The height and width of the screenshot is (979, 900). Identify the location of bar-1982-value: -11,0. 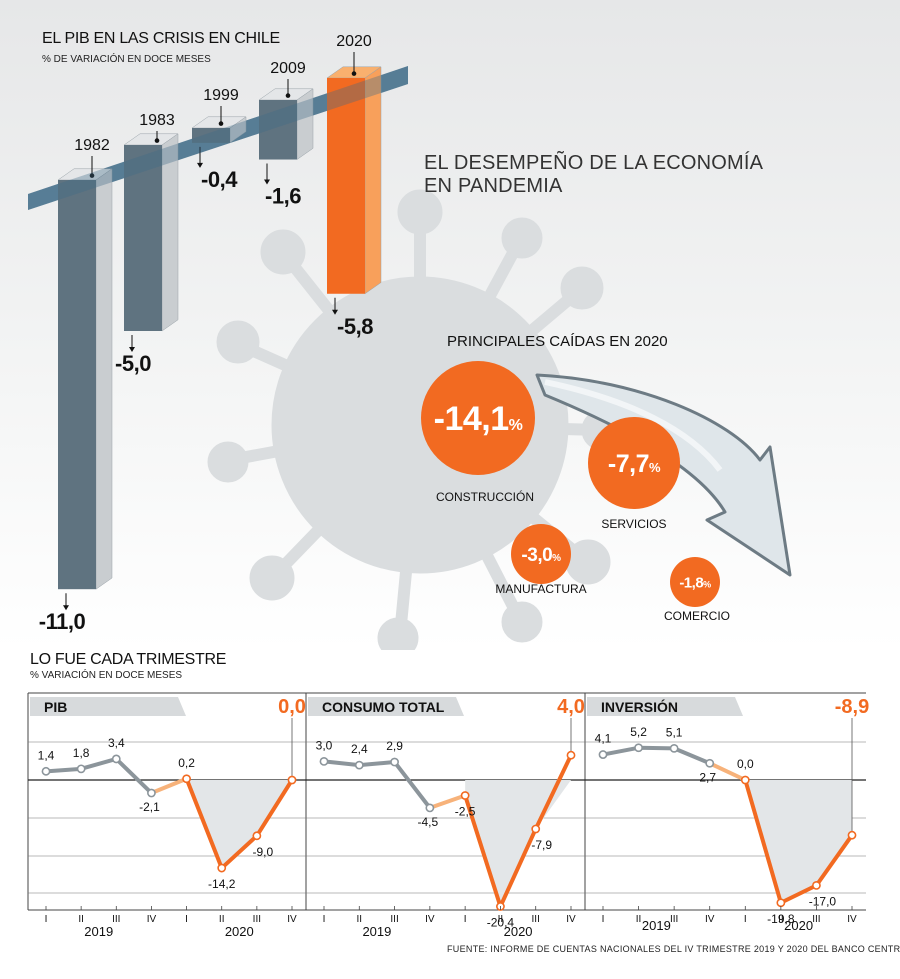
(62, 621).